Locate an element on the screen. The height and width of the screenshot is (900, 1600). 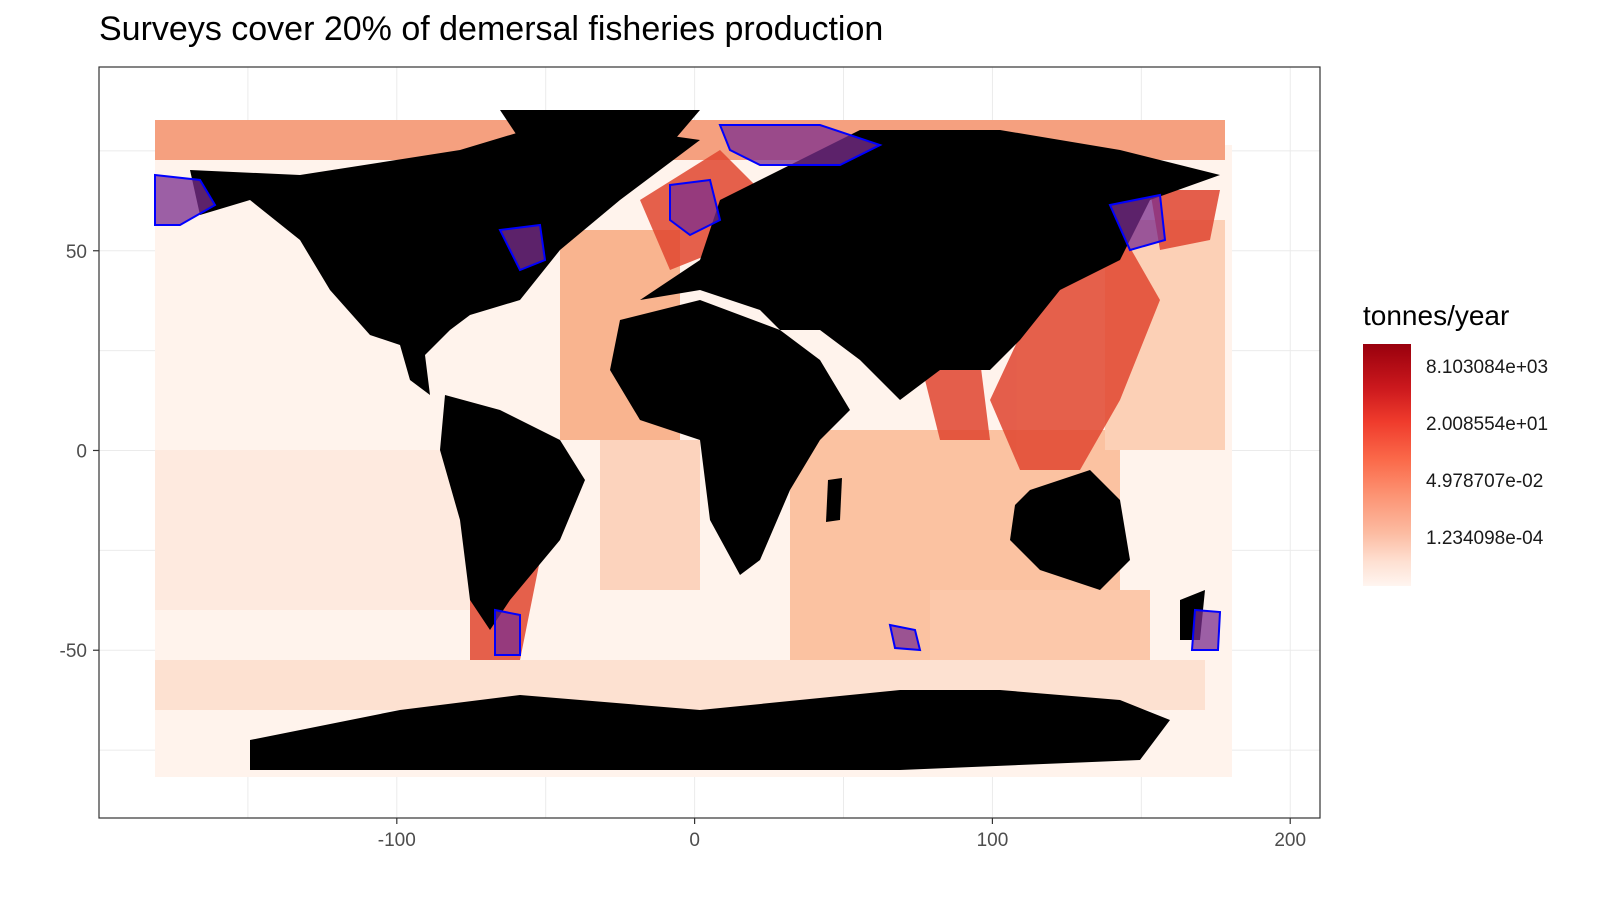
x-tick-label: 100 is located at coordinates (993, 840).